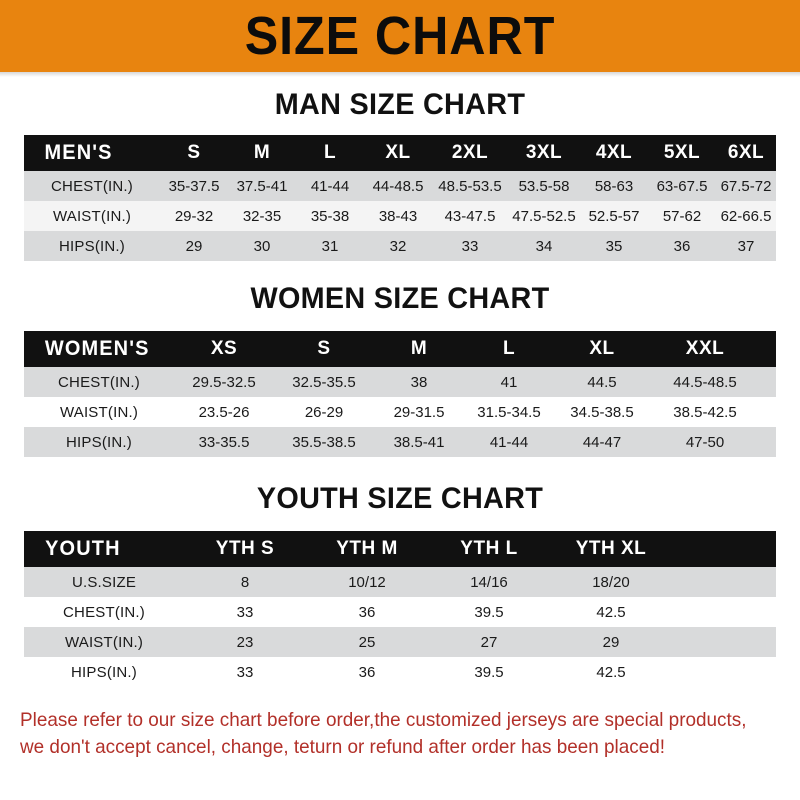 The width and height of the screenshot is (800, 800). Describe the element at coordinates (367, 672) in the screenshot. I see `youth-hips-m: 36` at that location.